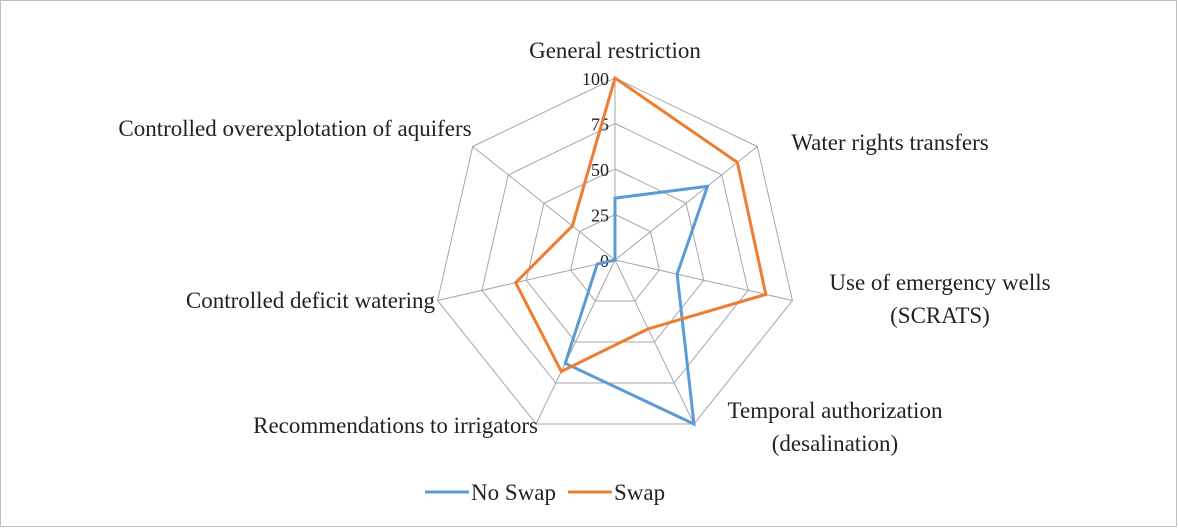 This screenshot has height=528, width=1178. Describe the element at coordinates (600, 216) in the screenshot. I see `tick-label: 25` at that location.